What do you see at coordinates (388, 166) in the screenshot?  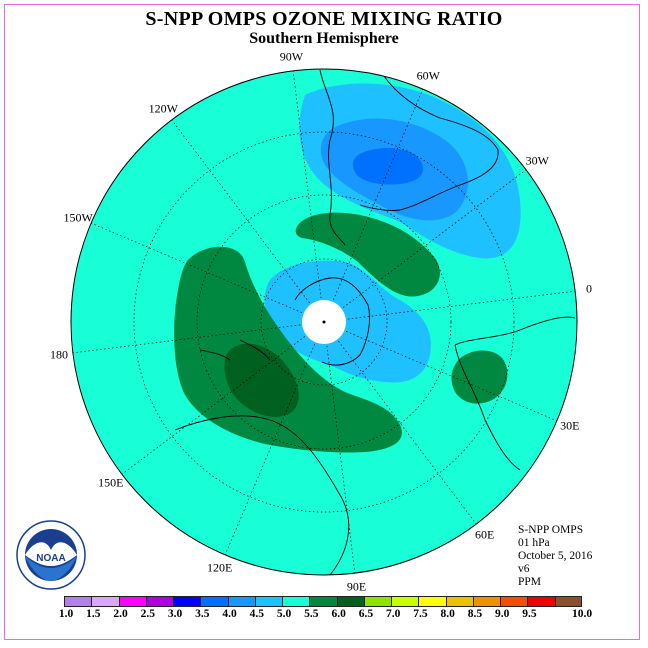 I see `ozone-deep-region-atlantic` at bounding box center [388, 166].